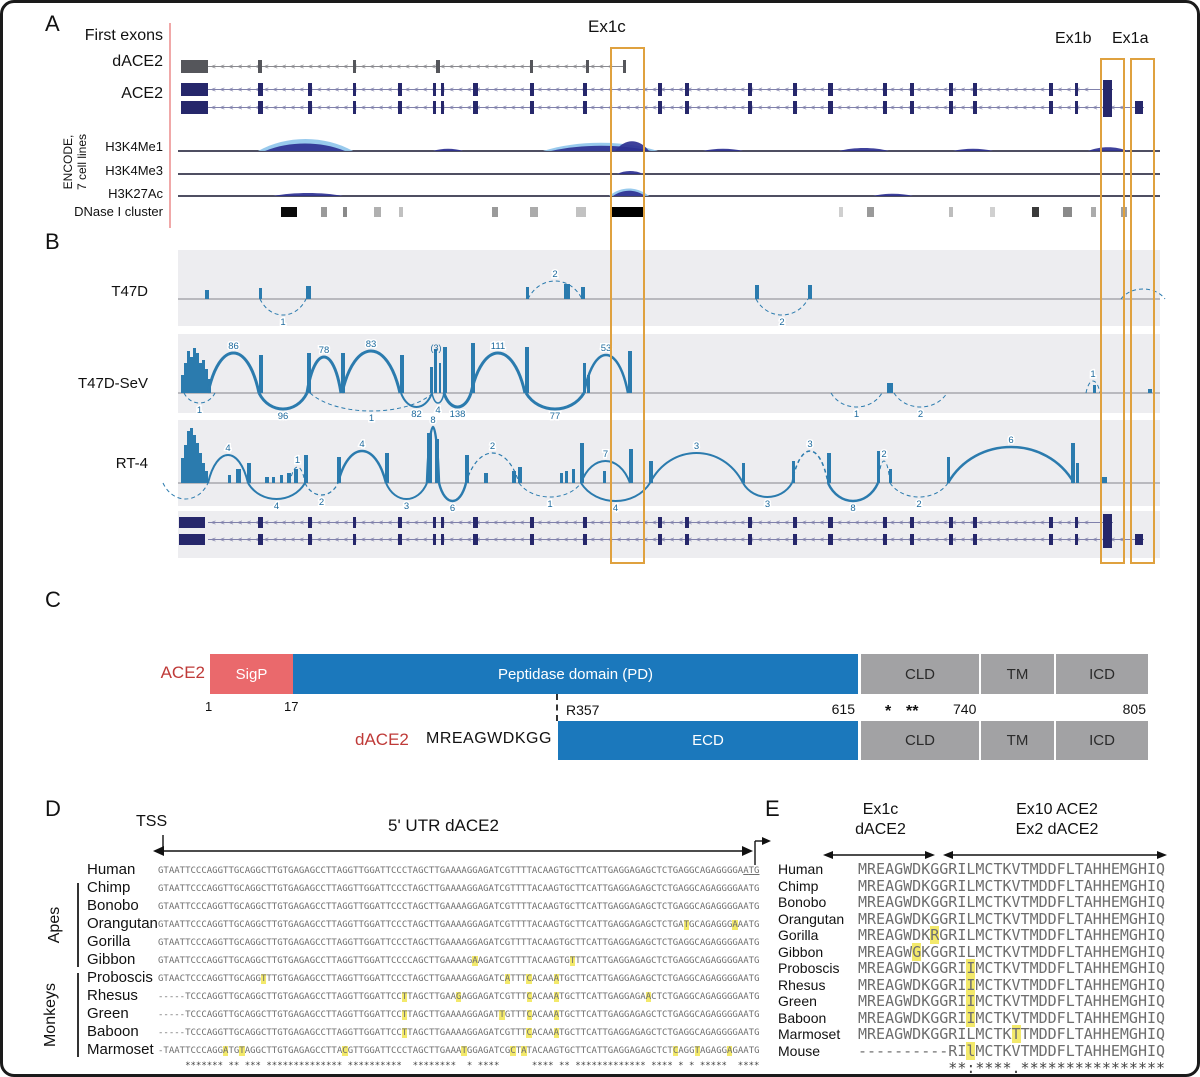  I want to click on species-label-e: Green, so click(797, 1001).